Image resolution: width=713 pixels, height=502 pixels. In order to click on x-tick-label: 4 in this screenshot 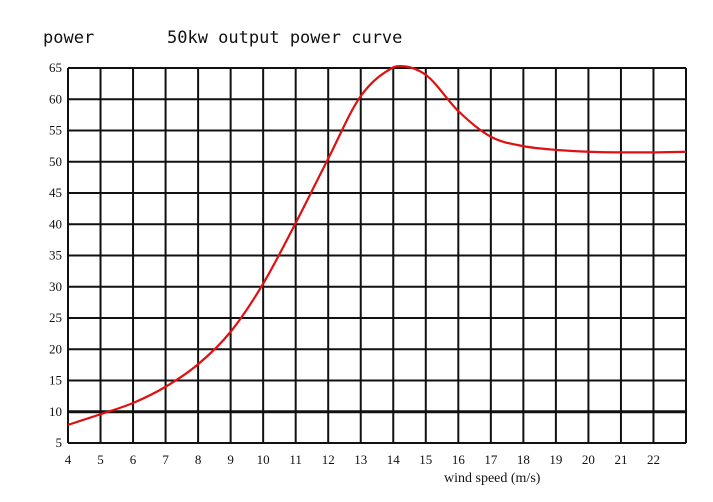, I will do `click(68, 459)`.